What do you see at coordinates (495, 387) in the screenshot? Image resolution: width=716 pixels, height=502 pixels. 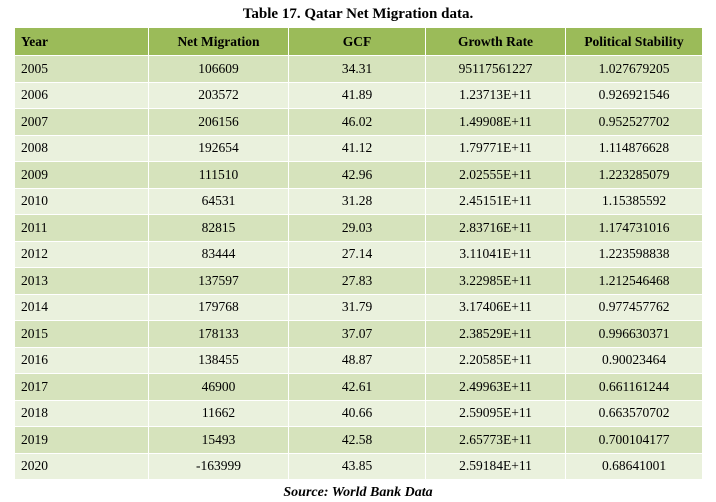 I see `cell-growth-rate: 2.49963E+11` at bounding box center [495, 387].